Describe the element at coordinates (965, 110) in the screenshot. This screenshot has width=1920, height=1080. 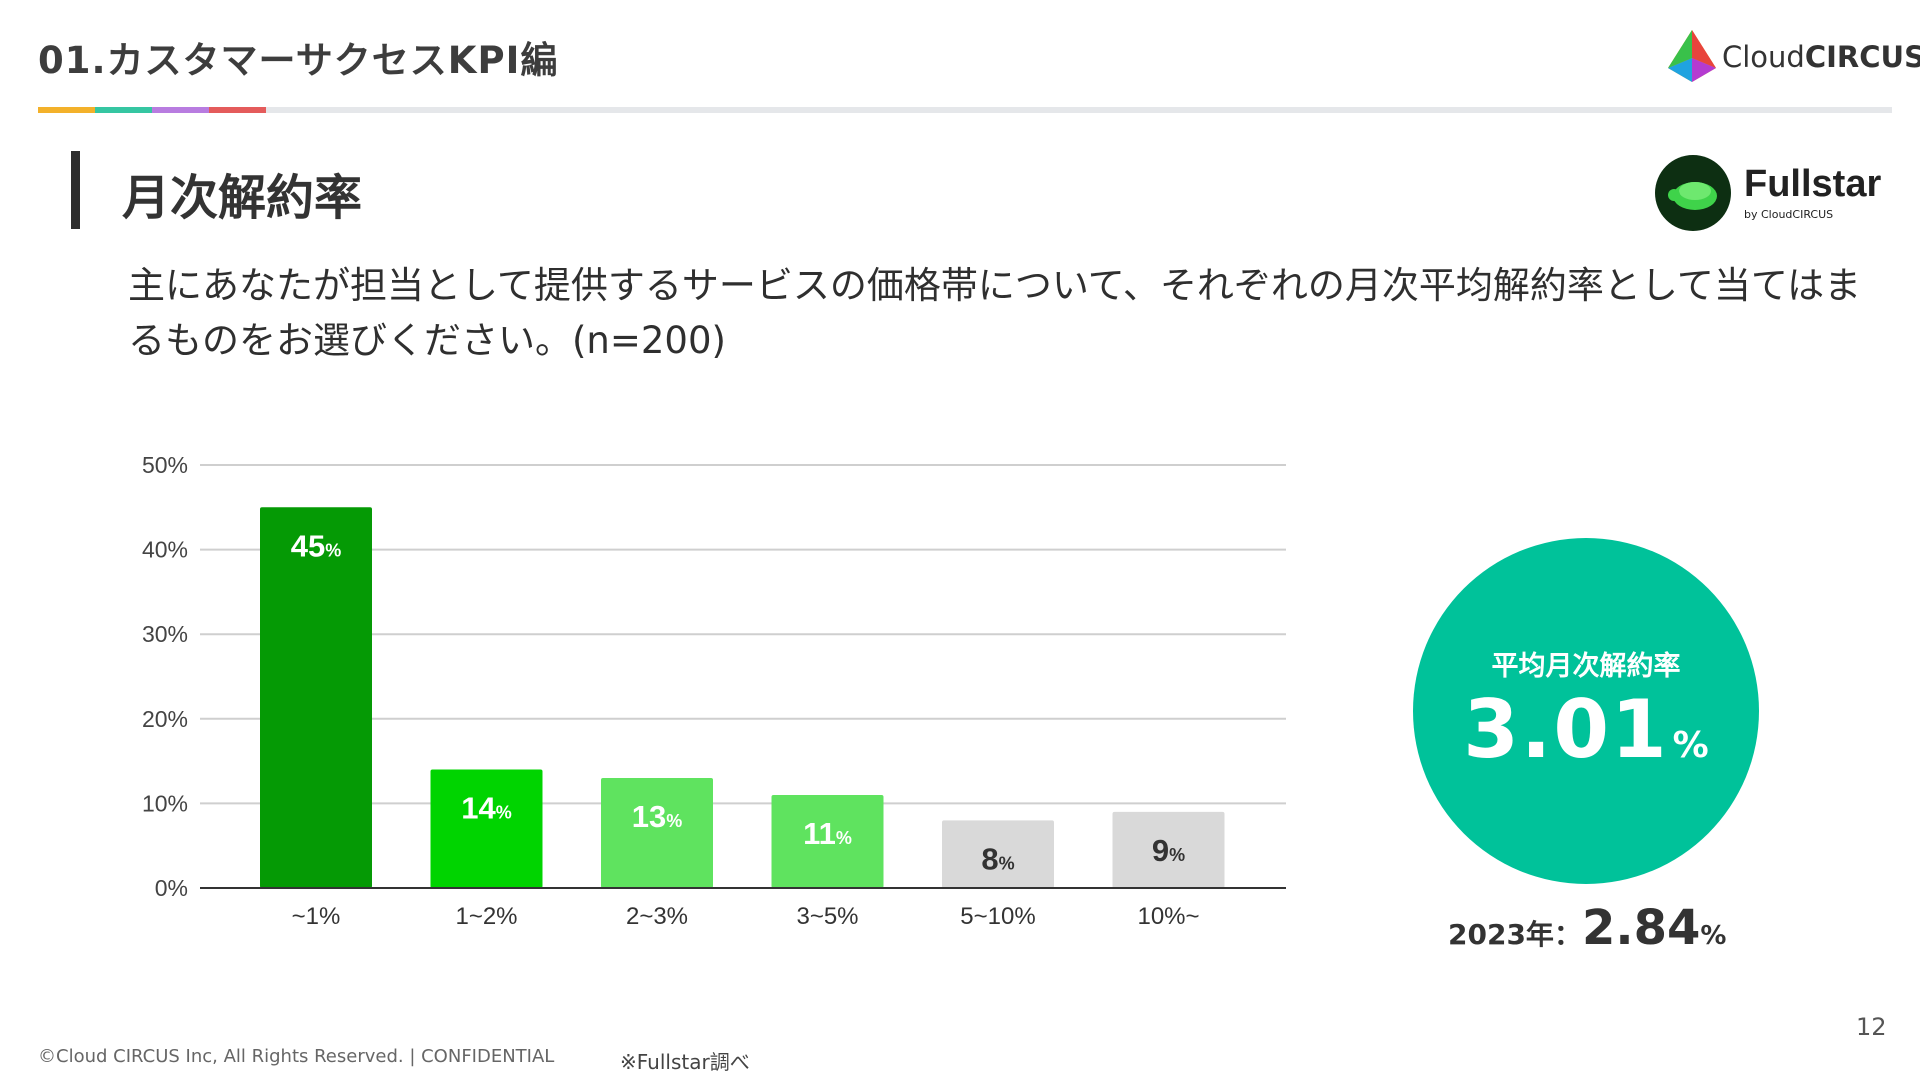
I see `header-rule` at that location.